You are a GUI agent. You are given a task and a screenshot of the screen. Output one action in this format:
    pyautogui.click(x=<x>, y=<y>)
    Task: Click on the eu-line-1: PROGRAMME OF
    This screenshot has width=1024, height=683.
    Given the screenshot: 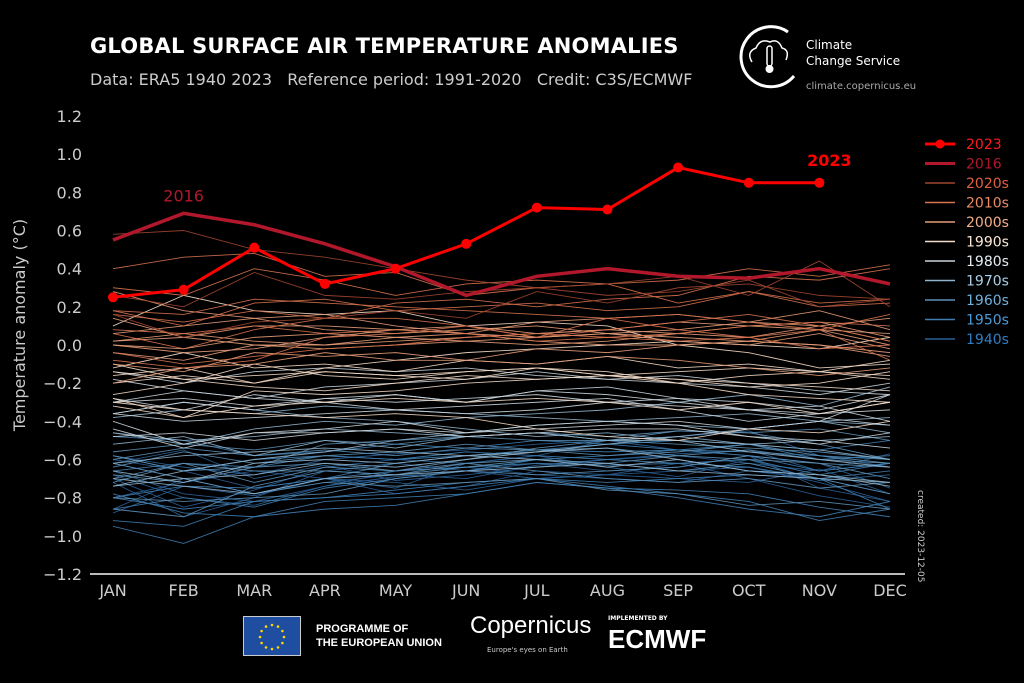 What is the action you would take?
    pyautogui.click(x=362, y=629)
    